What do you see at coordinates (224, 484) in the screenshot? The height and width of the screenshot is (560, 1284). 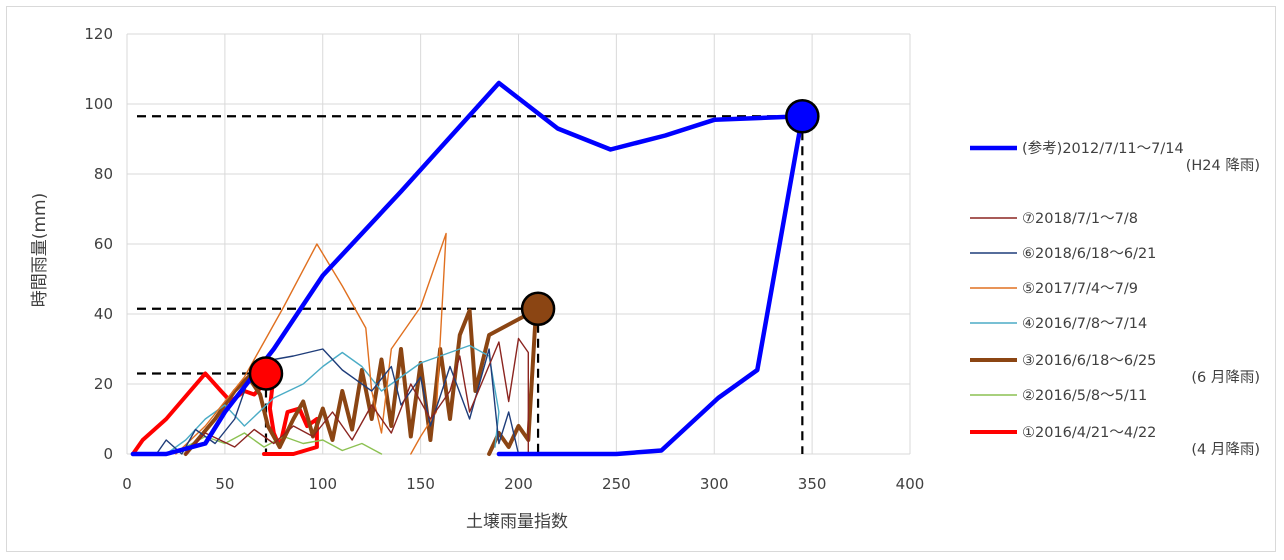 I see `x-tick-label: 50` at bounding box center [224, 484].